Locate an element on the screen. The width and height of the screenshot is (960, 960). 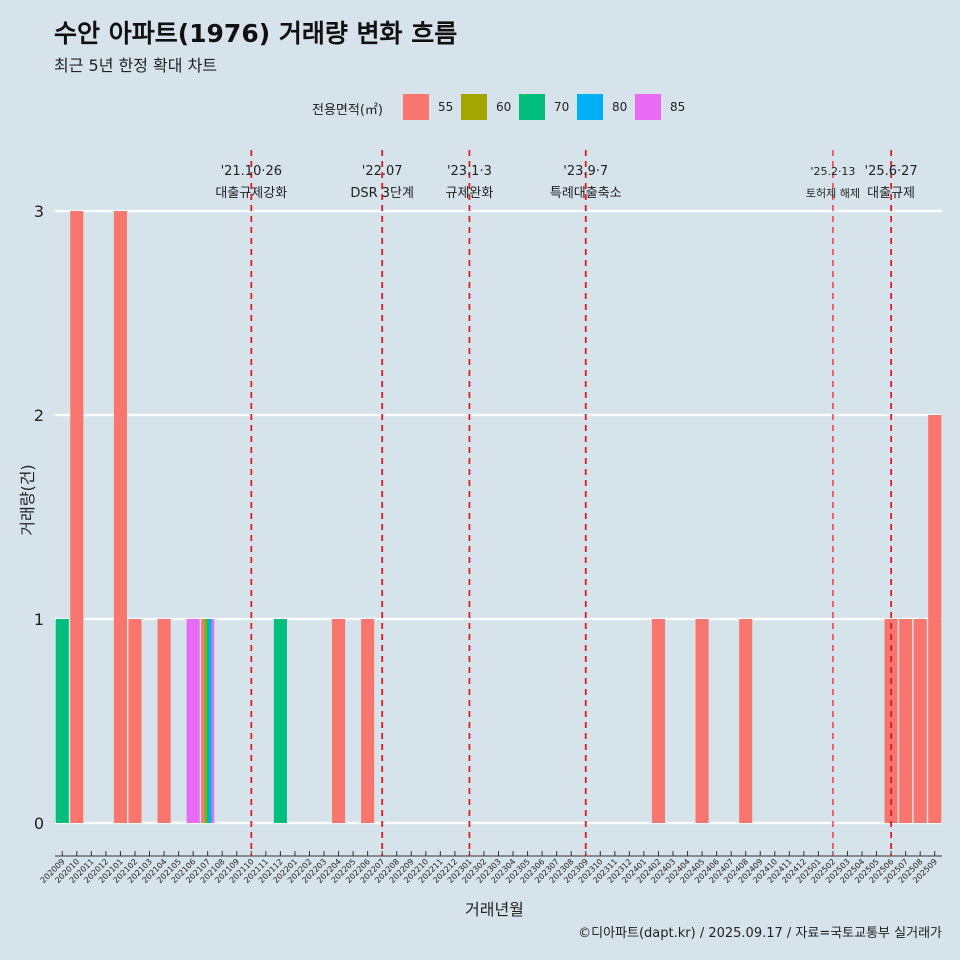
event-label: 대출규제강화 is located at coordinates (251, 193).